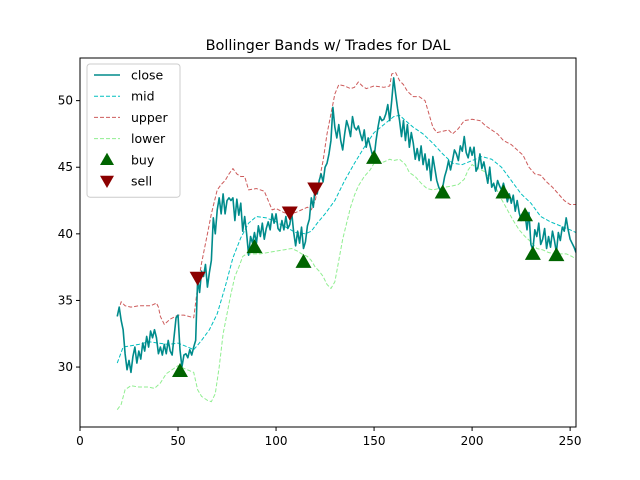  I want to click on y-tick-label: 45, so click(65, 167).